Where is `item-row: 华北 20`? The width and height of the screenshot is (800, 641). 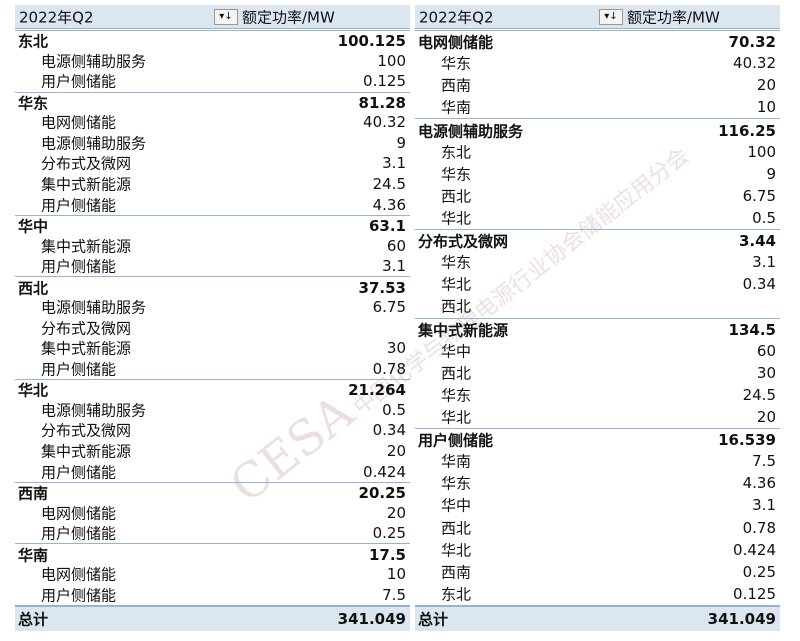 item-row: 华北 20 is located at coordinates (597, 417).